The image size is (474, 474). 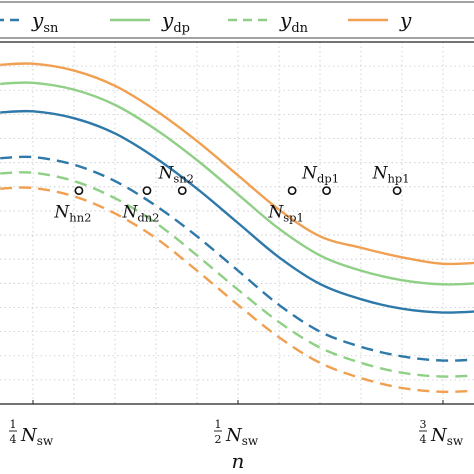 I want to click on svg-text: 3, so click(x=423, y=424).